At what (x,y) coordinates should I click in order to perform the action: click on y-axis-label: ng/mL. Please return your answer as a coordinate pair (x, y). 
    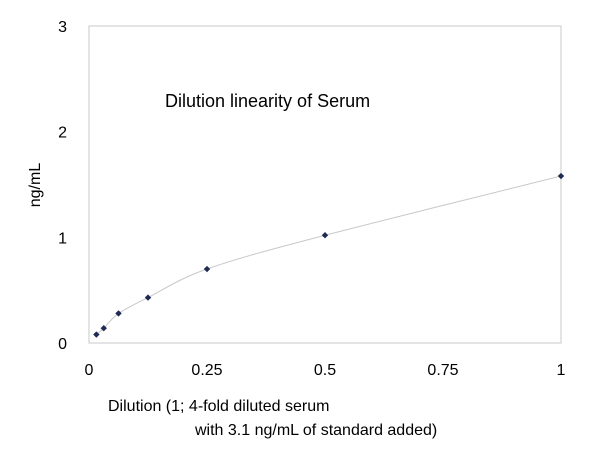
    Looking at the image, I should click on (35, 185).